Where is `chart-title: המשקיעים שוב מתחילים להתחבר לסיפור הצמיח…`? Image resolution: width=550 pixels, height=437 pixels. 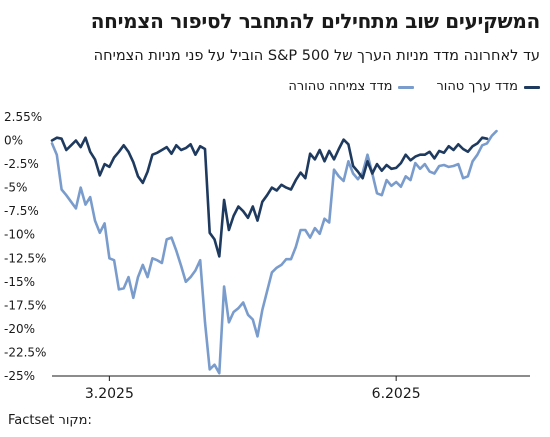 chart-title: המשקיעים שוב מתחילים להתחבר לסיפור הצמיח… is located at coordinates (315, 21).